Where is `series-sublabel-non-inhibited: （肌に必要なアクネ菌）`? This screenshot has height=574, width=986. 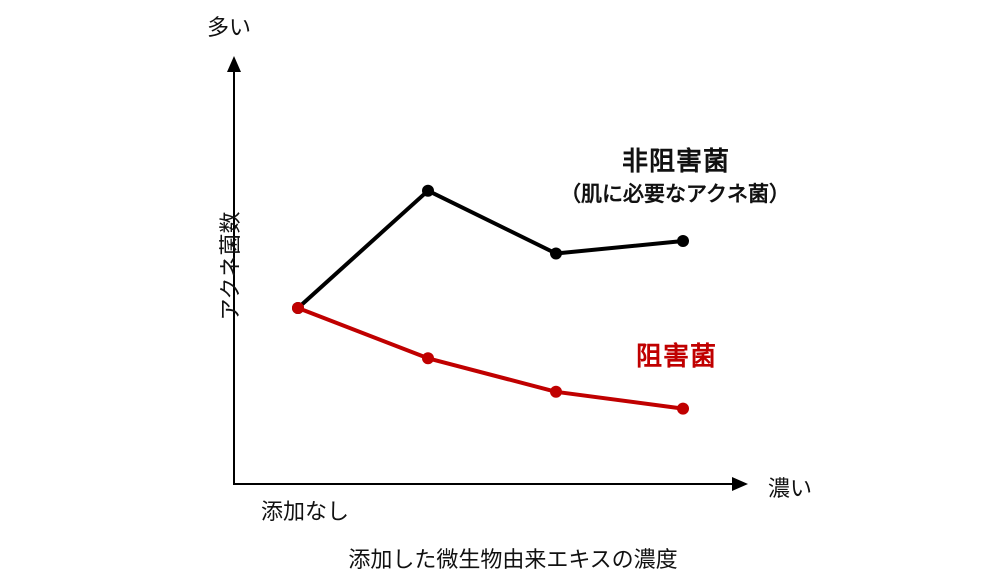
series-sublabel-non-inhibited: （肌に必要なアクネ菌） is located at coordinates (675, 194).